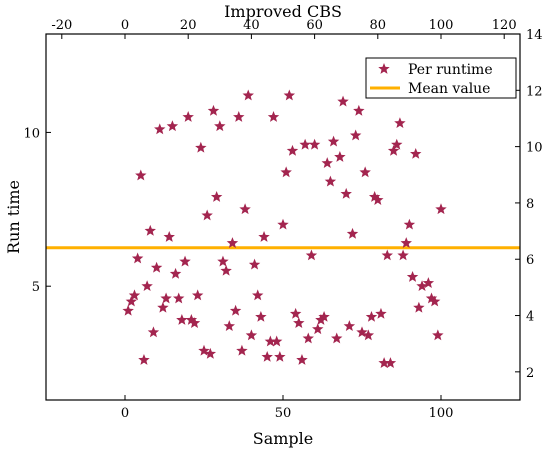 Image resolution: width=550 pixels, height=451 pixels. Describe the element at coordinates (504, 25) in the screenshot. I see `top-tick-label: 120` at that location.